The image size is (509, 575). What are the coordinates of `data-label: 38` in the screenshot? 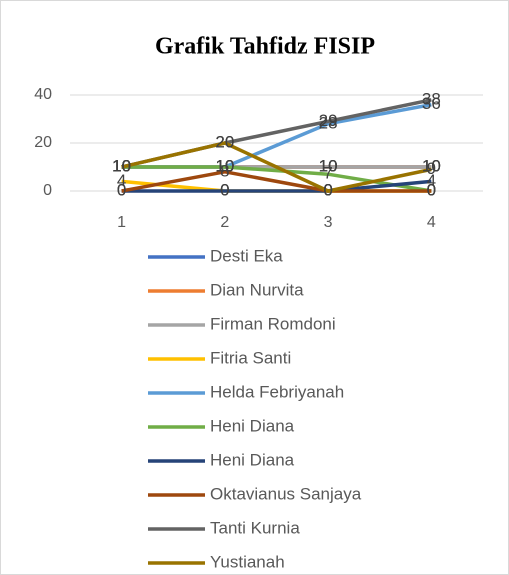 It's located at (431, 98).